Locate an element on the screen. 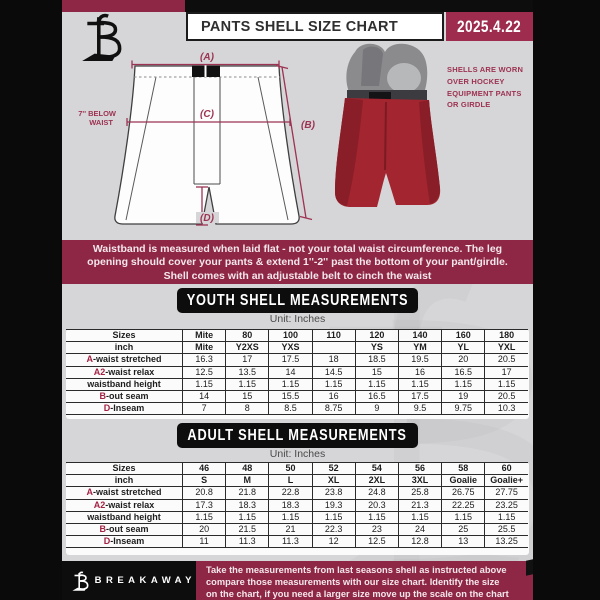 This screenshot has height=600, width=600. photo-caption-line: SHELLS ARE WORN is located at coordinates (485, 69).